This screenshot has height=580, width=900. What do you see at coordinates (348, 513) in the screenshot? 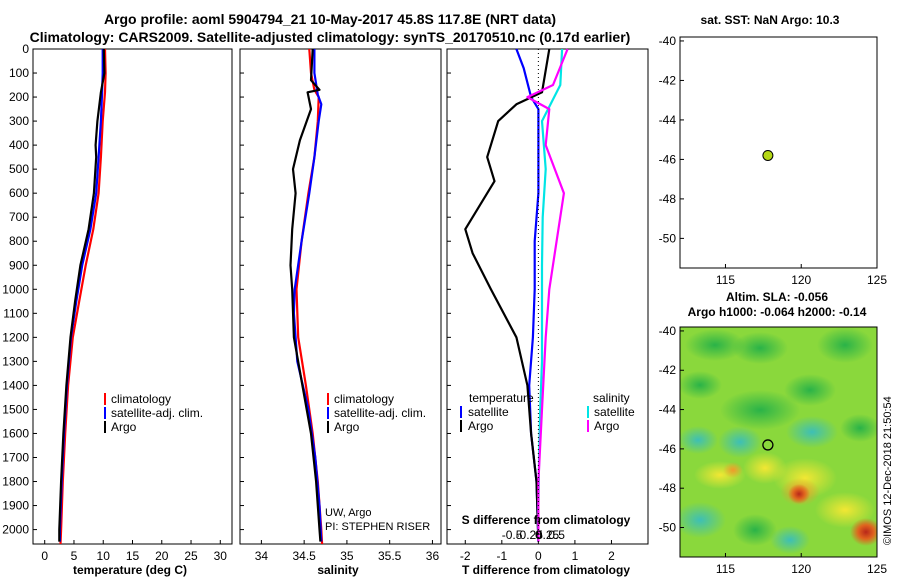
I see `data-source-annotation: UW, Argo` at bounding box center [348, 513].